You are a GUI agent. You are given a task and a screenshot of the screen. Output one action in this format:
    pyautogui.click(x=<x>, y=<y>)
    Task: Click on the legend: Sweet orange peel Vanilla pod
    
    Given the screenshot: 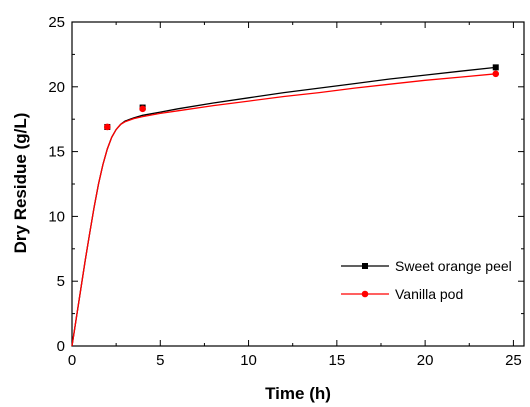 What is the action you would take?
    pyautogui.click(x=426, y=280)
    